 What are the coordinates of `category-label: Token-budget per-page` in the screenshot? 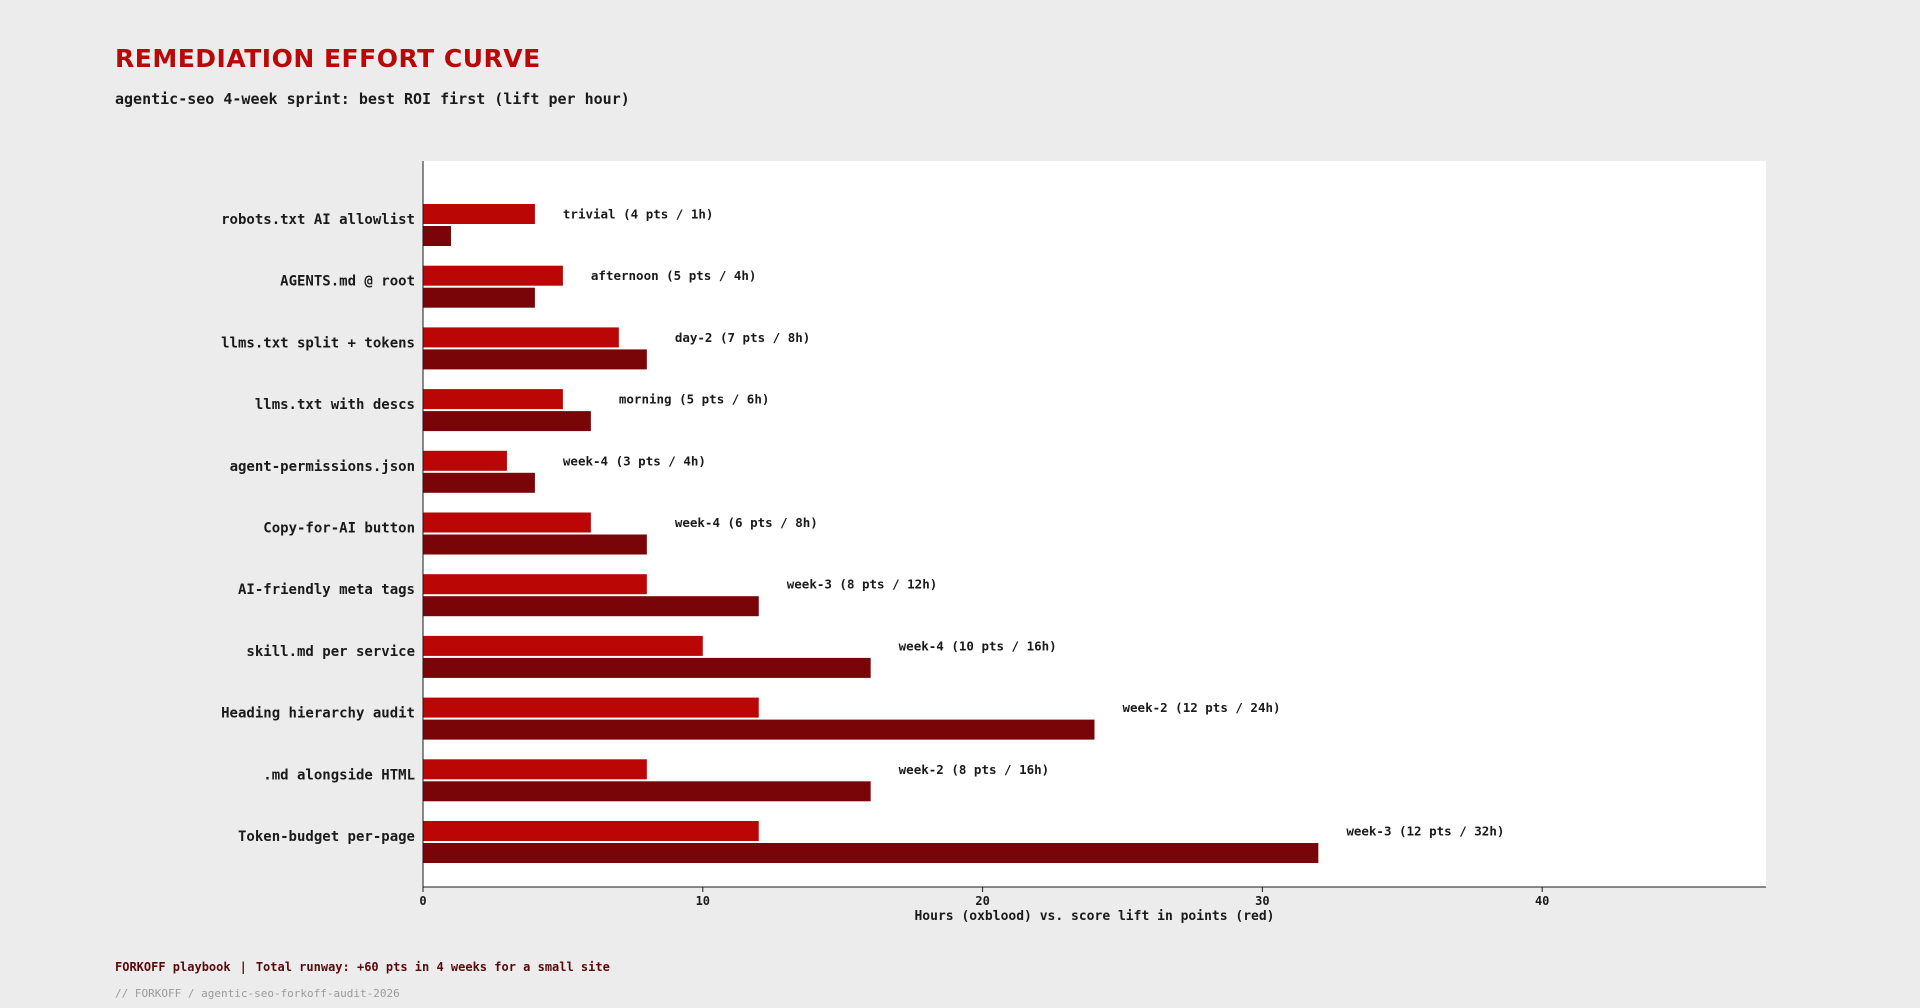 It's located at (326, 837).